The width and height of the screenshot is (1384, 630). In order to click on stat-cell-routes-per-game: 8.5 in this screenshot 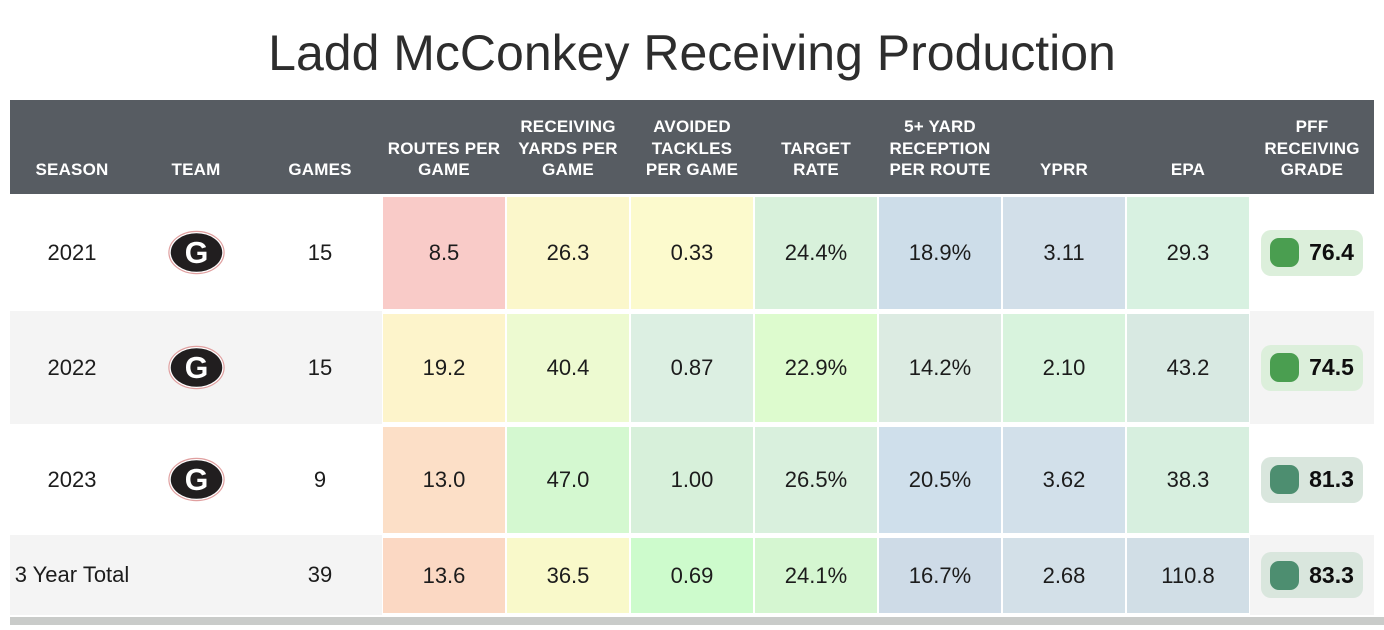, I will do `click(444, 252)`.